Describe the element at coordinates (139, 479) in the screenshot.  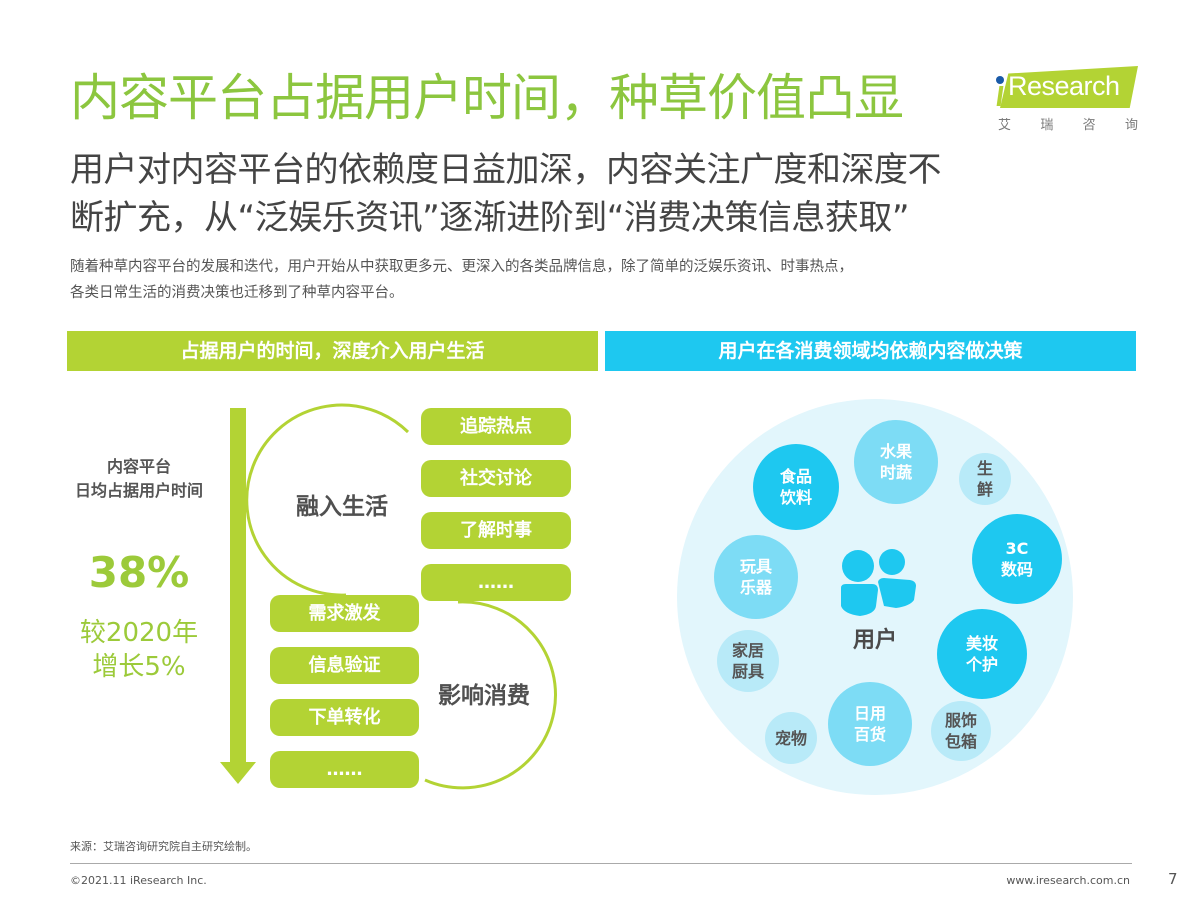
I see `metric-label: 内容平台 日均占据用户时间` at that location.